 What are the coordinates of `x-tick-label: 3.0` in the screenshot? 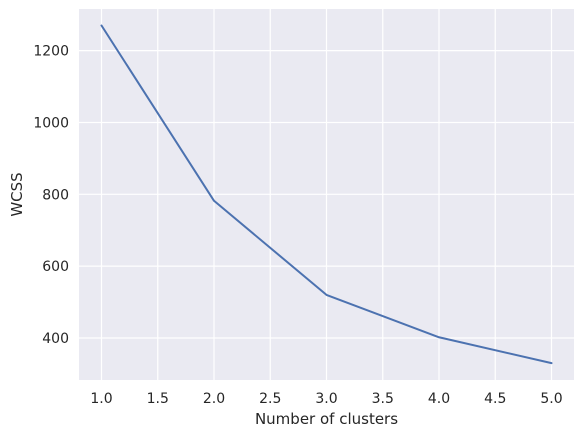 It's located at (326, 399).